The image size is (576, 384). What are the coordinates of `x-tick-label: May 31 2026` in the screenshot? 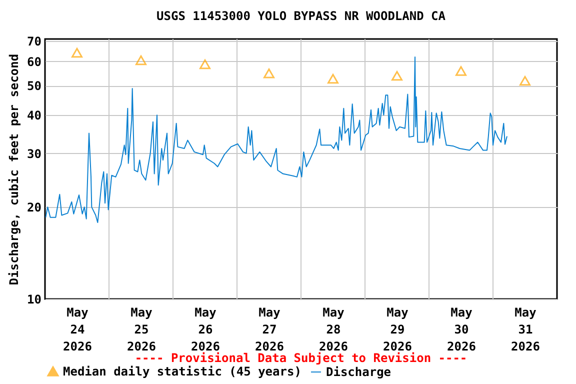 It's located at (525, 330).